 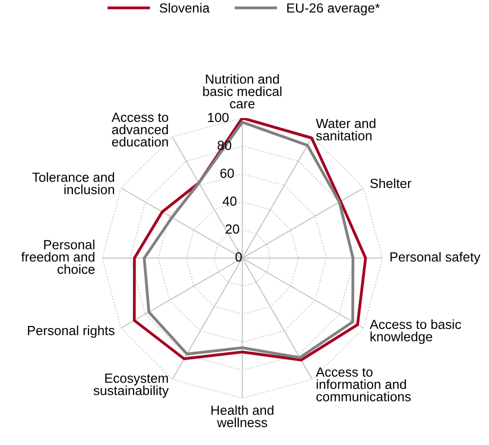 What do you see at coordinates (363, 385) in the screenshot?
I see `spoke-label: Access to information and communications` at bounding box center [363, 385].